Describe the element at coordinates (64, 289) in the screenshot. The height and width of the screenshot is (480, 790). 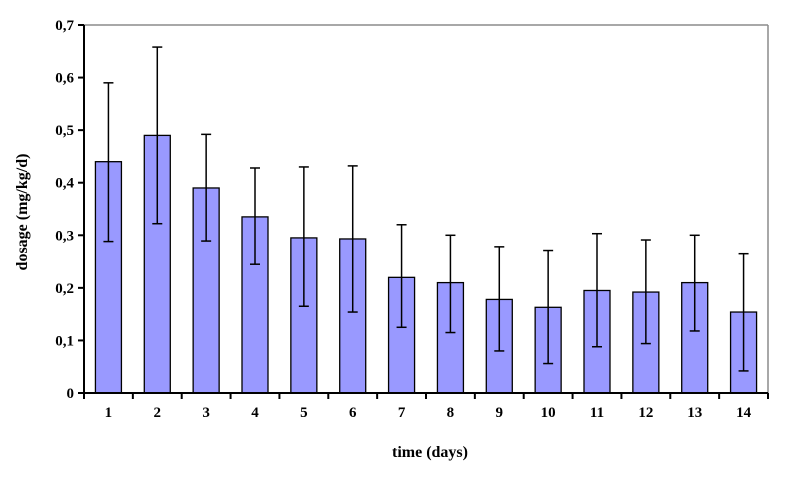
I see `y-tick-label: 0,2` at that location.